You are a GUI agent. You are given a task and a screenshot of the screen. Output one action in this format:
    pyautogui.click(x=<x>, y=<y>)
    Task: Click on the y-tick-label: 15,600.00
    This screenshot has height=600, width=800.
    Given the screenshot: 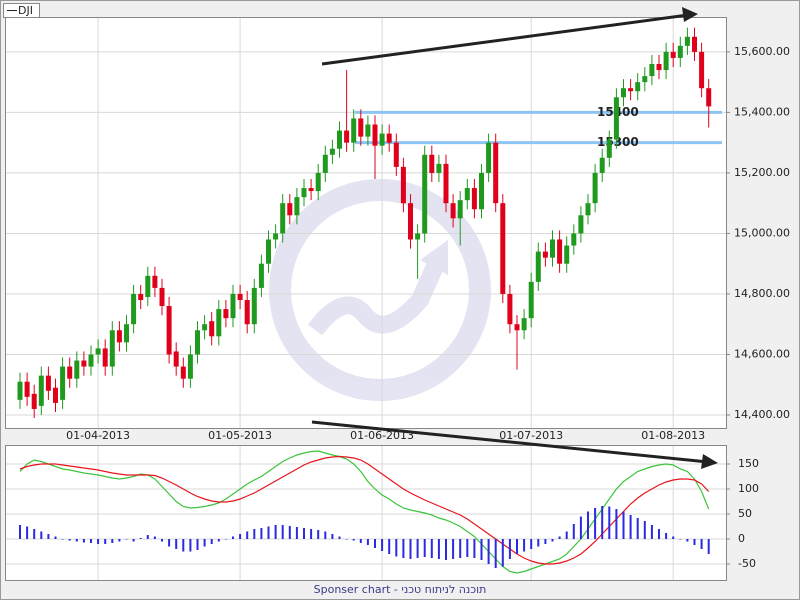 What is the action you would take?
    pyautogui.click(x=762, y=51)
    